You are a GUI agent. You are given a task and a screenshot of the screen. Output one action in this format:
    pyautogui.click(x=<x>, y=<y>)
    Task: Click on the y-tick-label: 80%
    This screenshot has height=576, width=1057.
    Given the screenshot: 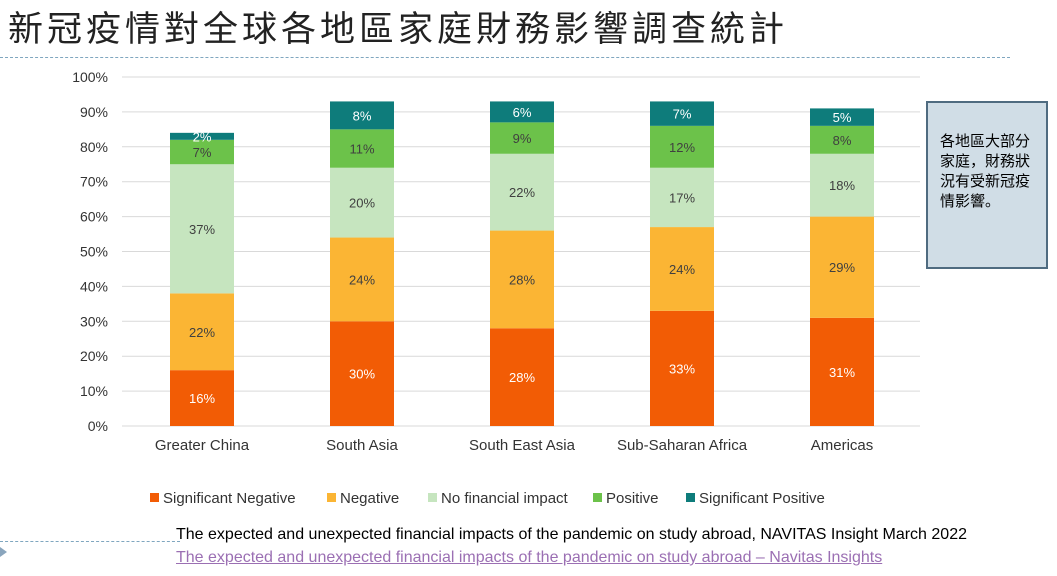 What is the action you would take?
    pyautogui.click(x=94, y=147)
    